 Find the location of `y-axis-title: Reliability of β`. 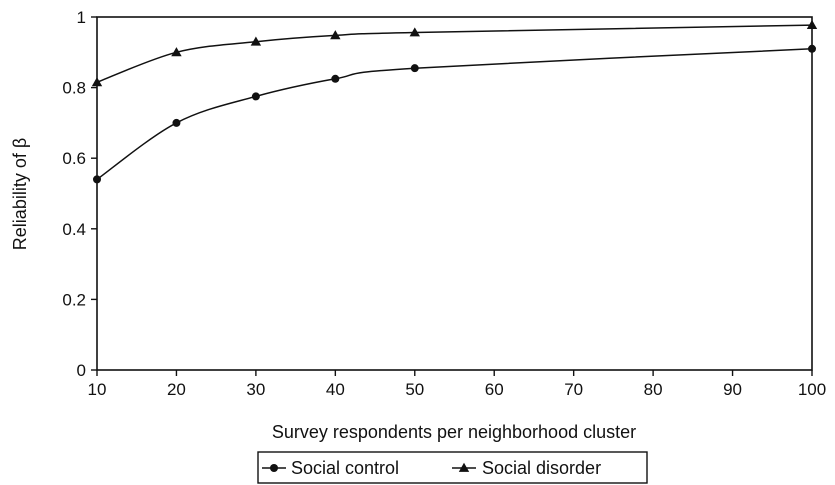

y-axis-title: Reliability of β is located at coordinates (20, 194).